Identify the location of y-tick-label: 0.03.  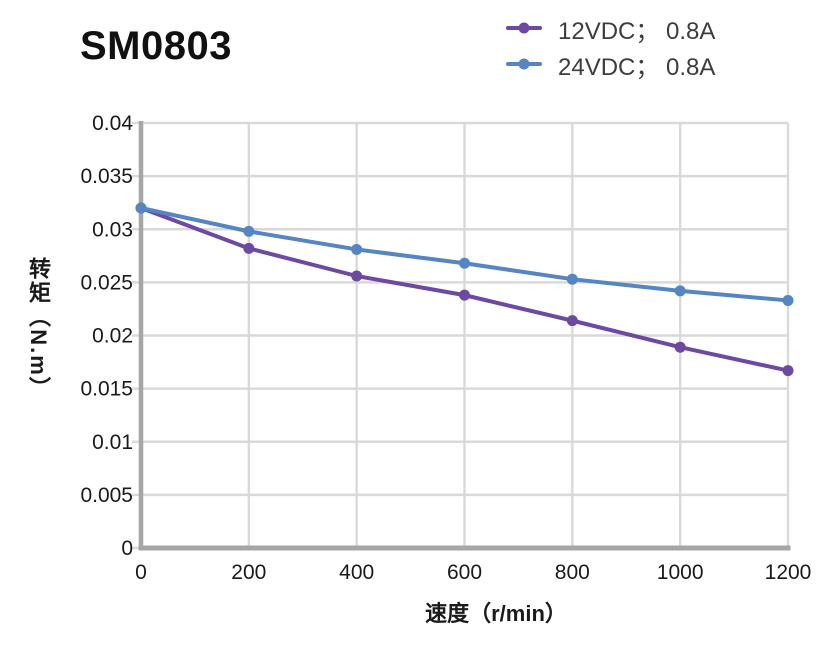
(112, 229).